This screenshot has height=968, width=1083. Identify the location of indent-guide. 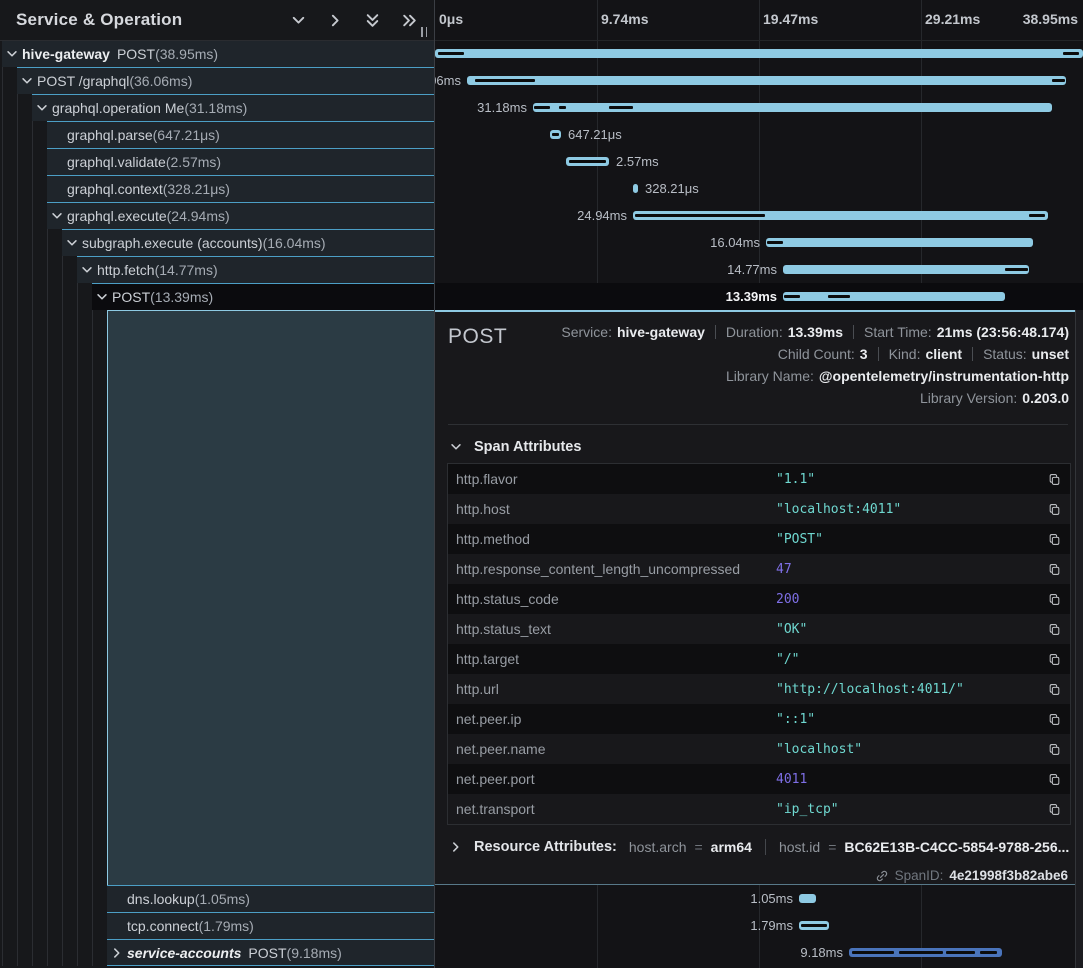
(32, 503).